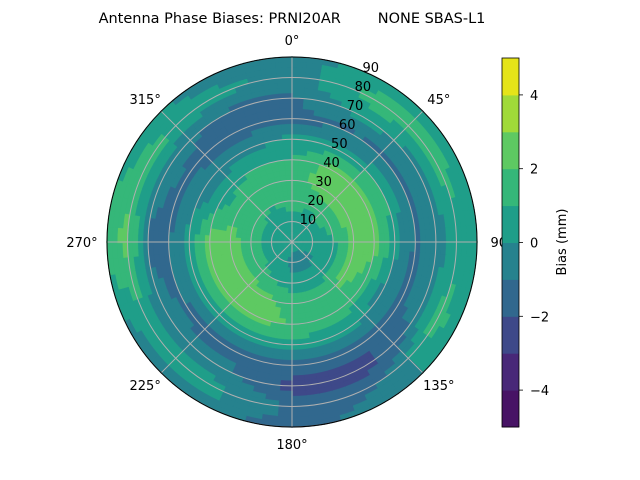 This screenshot has width=640, height=480. What do you see at coordinates (534, 170) in the screenshot?
I see `colorbar-tick-label: 2` at bounding box center [534, 170].